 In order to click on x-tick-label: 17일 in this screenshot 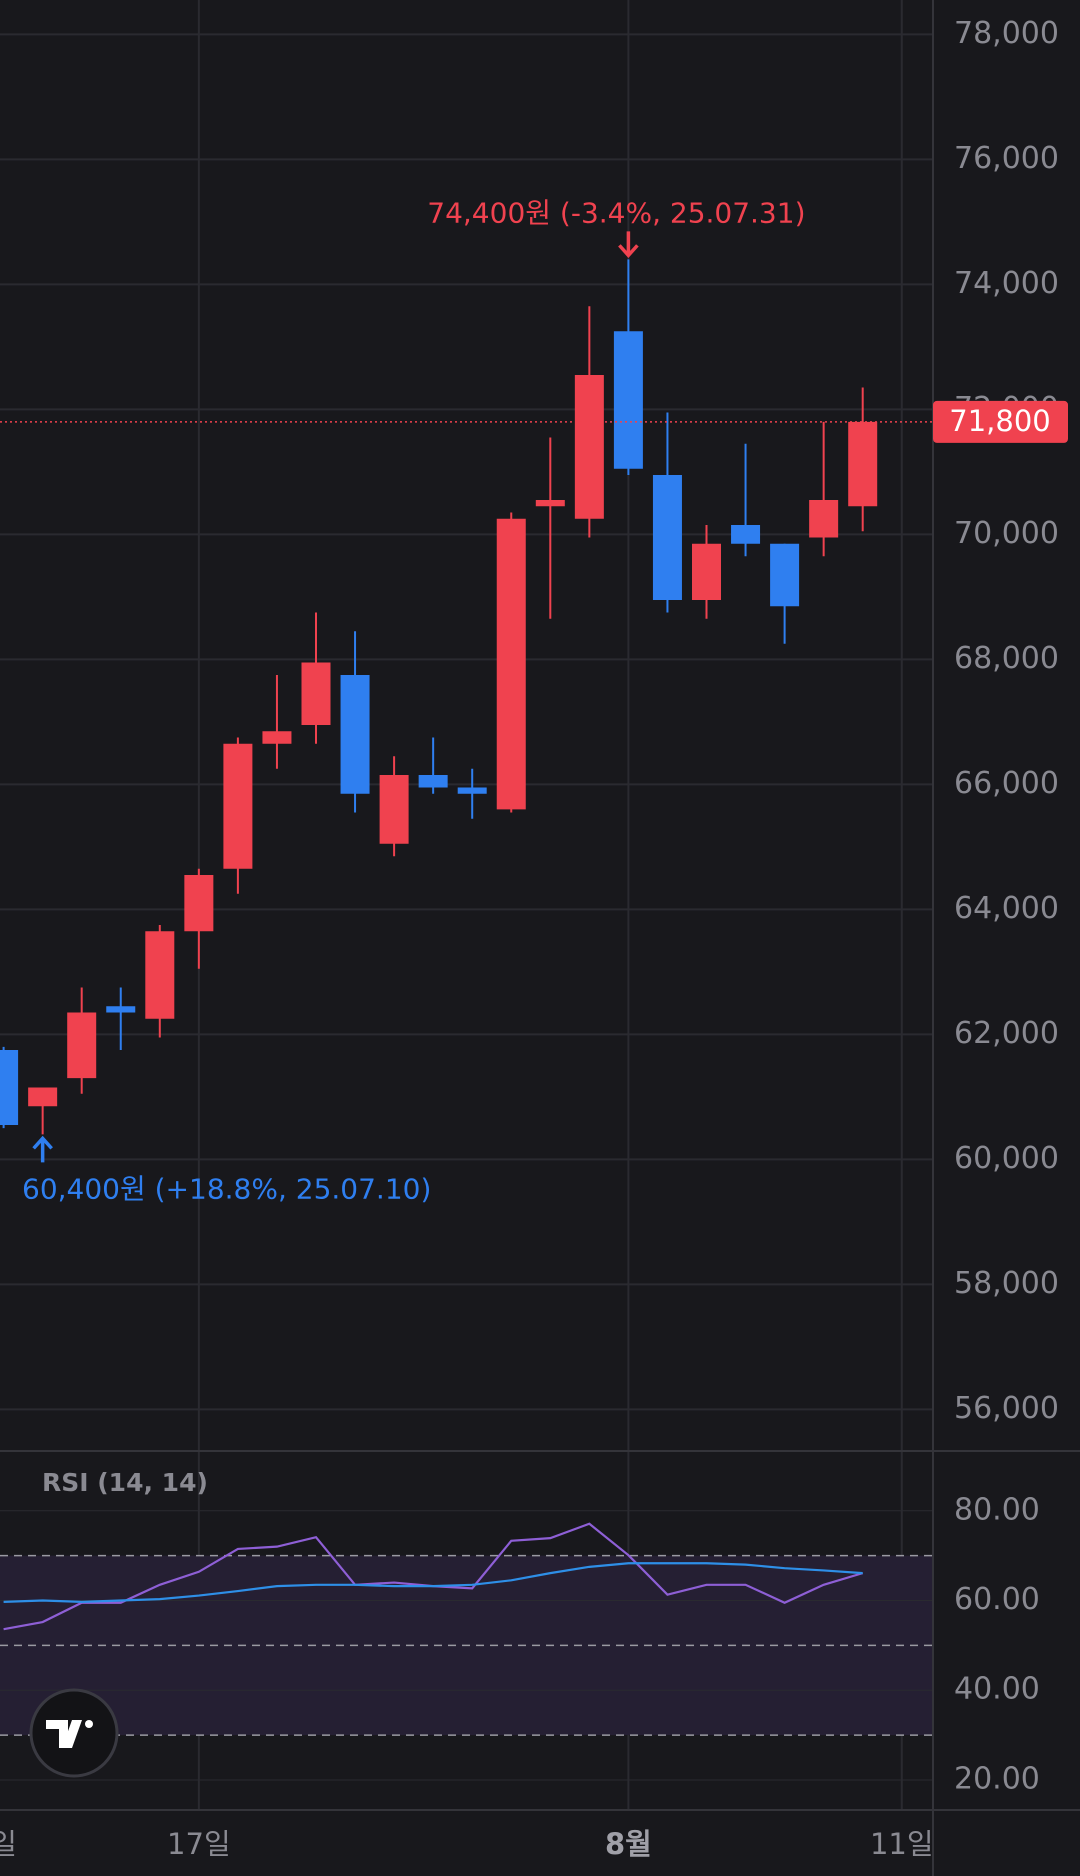, I will do `click(199, 1844)`.